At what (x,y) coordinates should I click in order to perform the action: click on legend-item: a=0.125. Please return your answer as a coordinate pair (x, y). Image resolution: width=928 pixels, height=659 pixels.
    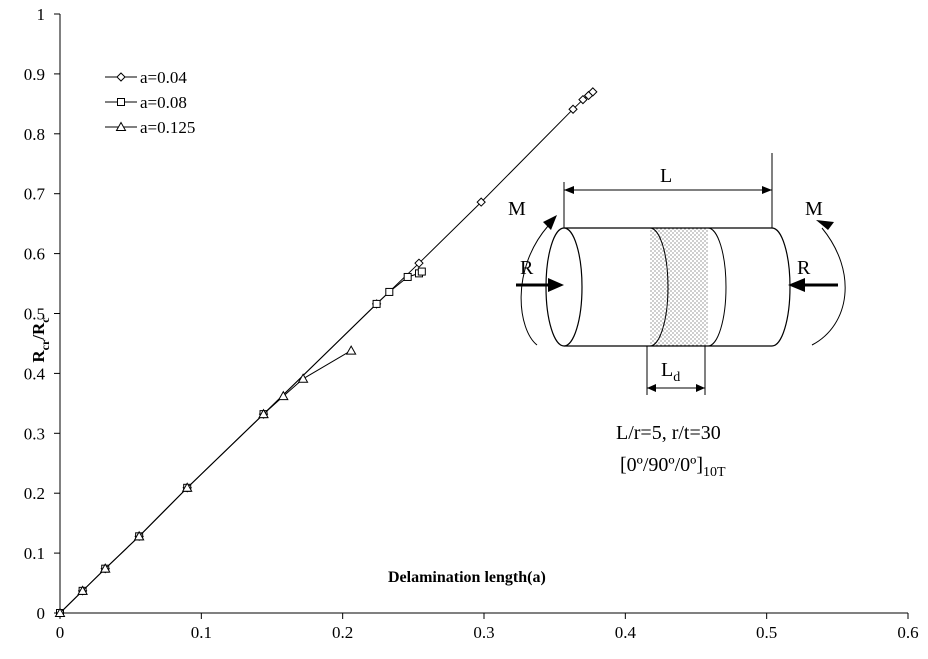
    Looking at the image, I should click on (150, 127).